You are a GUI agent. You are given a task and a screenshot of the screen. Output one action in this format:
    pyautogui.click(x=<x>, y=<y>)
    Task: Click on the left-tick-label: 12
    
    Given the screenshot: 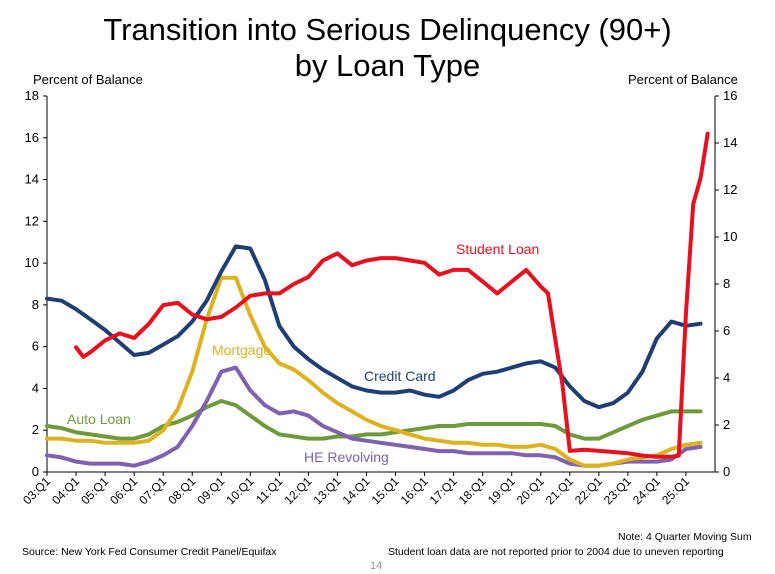 What is the action you would take?
    pyautogui.click(x=32, y=220)
    